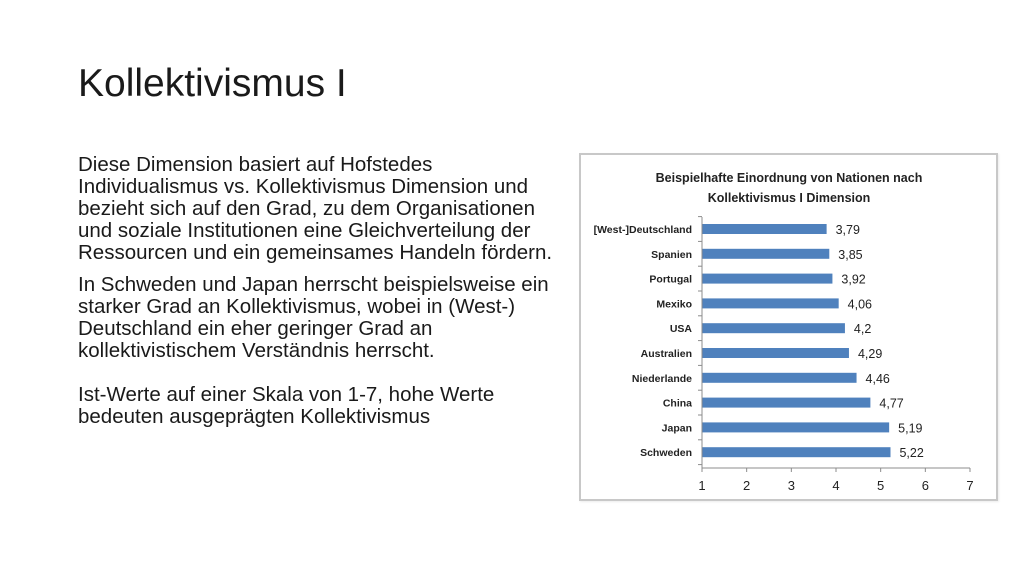  What do you see at coordinates (848, 230) in the screenshot?
I see `value-label: 3,79` at bounding box center [848, 230].